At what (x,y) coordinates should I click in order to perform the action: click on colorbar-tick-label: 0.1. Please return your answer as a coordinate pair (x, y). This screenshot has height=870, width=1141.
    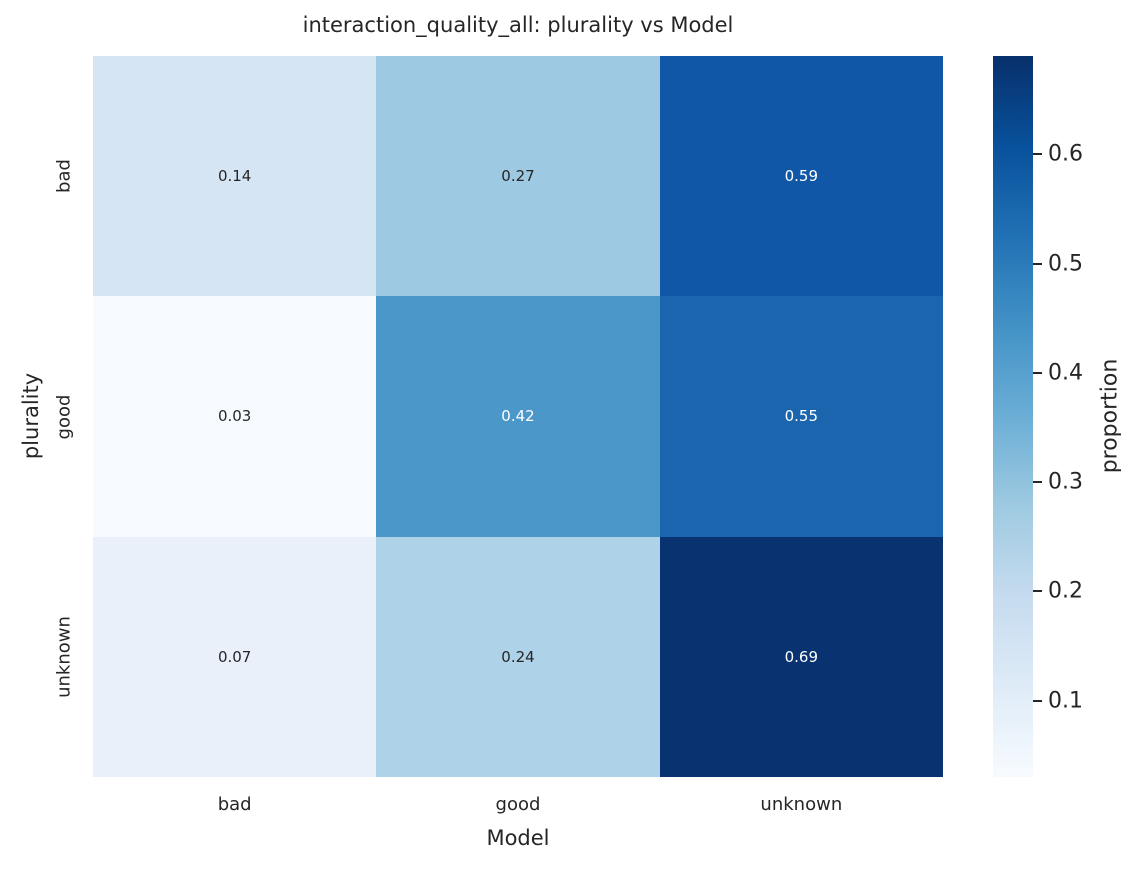
    Looking at the image, I should click on (1065, 701).